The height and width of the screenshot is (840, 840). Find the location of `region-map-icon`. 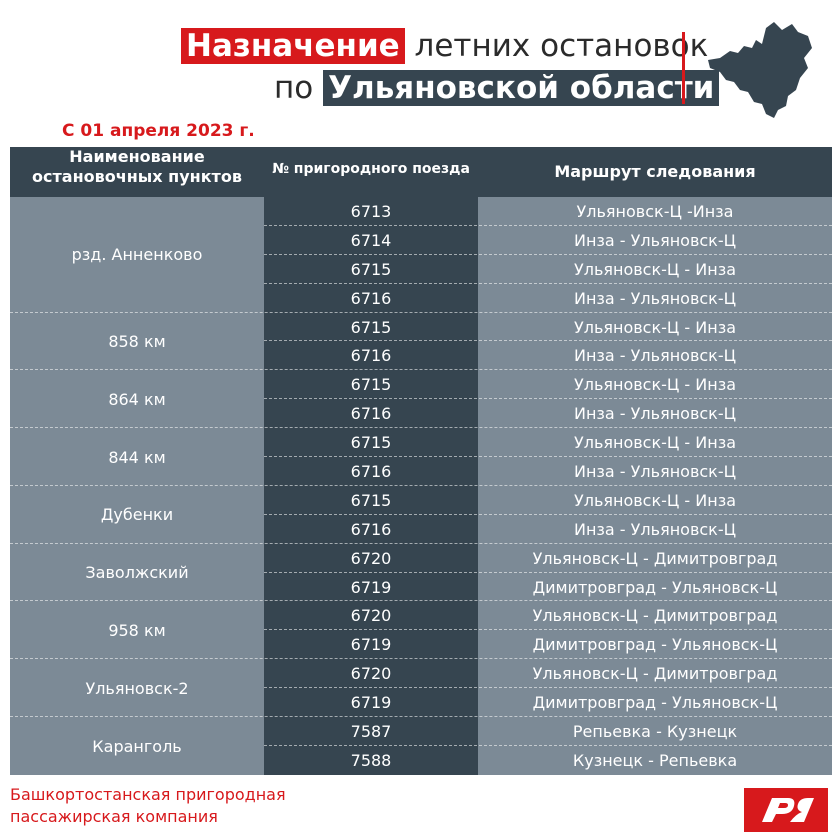

region-map-icon is located at coordinates (760, 70).